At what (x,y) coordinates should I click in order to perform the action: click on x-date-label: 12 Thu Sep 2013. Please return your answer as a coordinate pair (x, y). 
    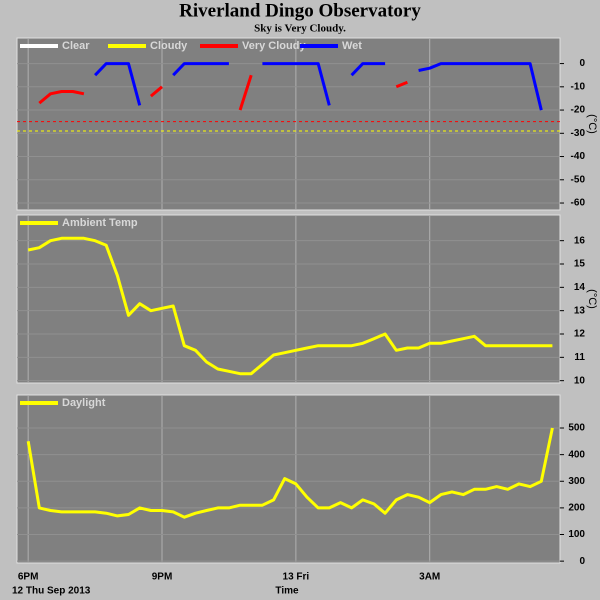
    Looking at the image, I should click on (51, 591).